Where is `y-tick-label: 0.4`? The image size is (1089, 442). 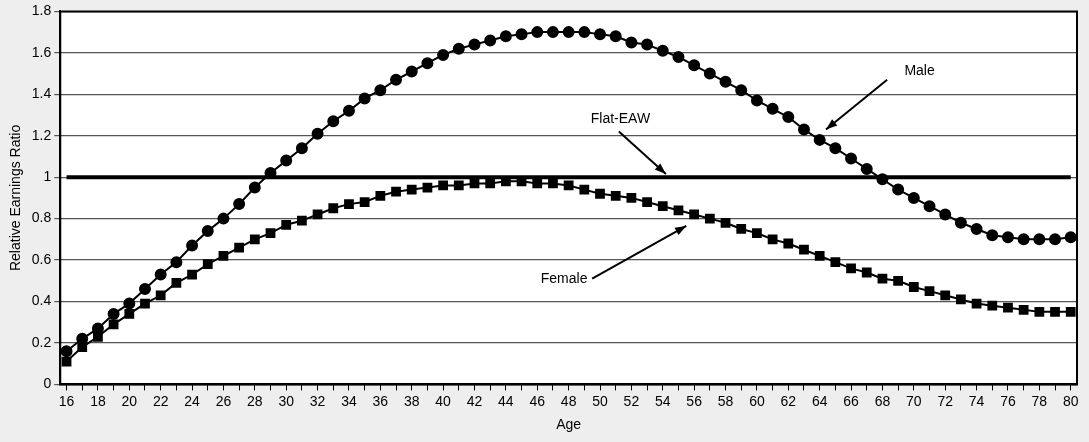
y-tick-label: 0.4 is located at coordinates (41, 300).